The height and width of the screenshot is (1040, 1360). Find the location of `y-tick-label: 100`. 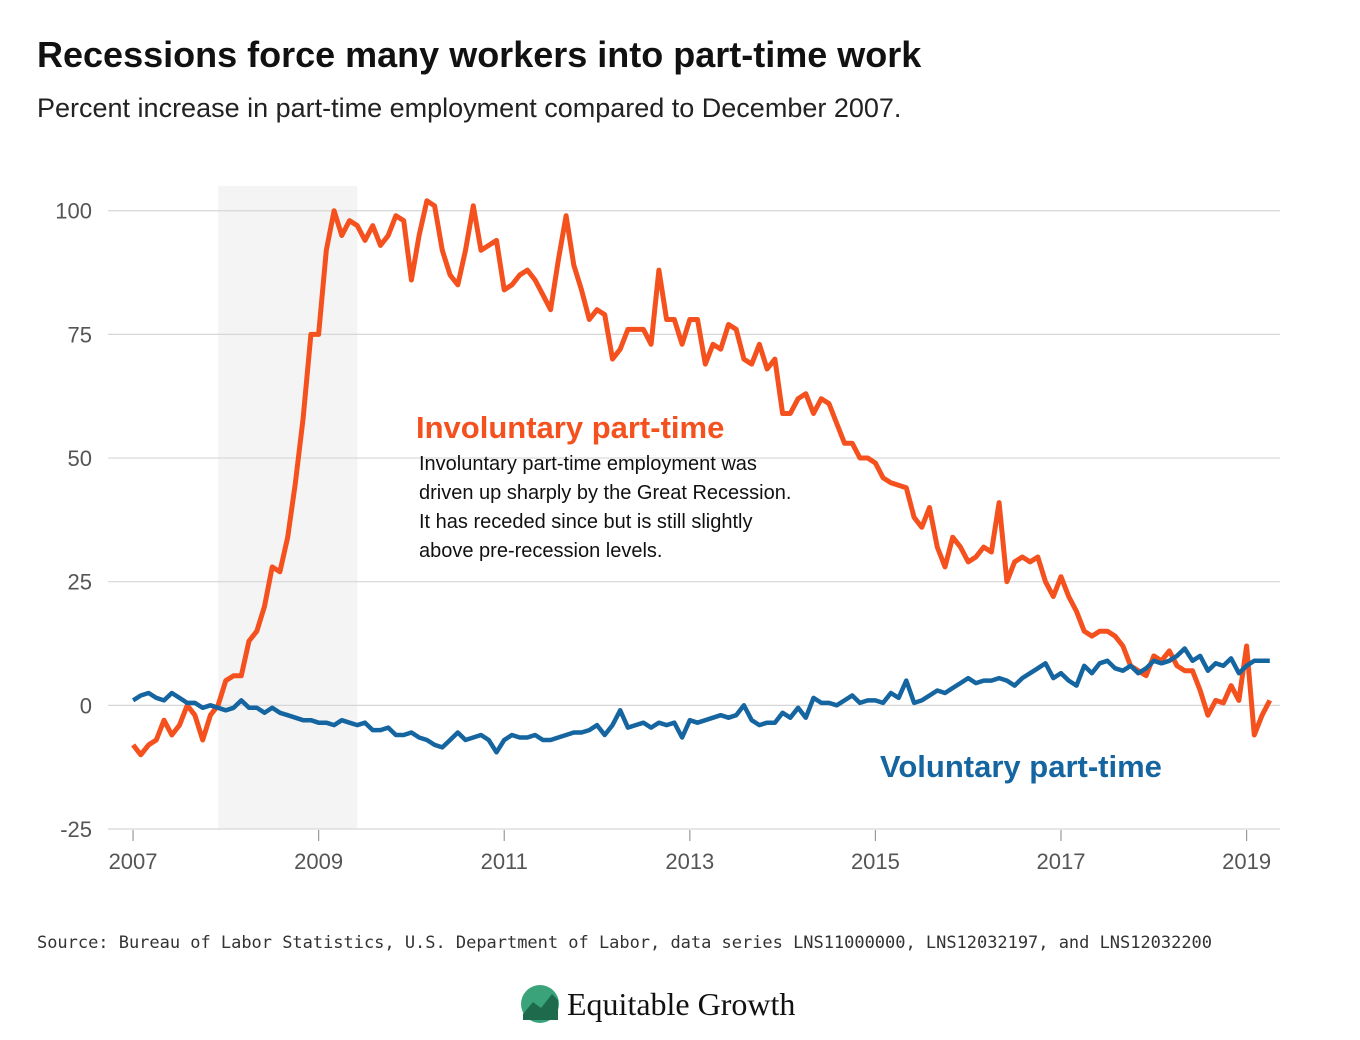

y-tick-label: 100 is located at coordinates (73, 211).